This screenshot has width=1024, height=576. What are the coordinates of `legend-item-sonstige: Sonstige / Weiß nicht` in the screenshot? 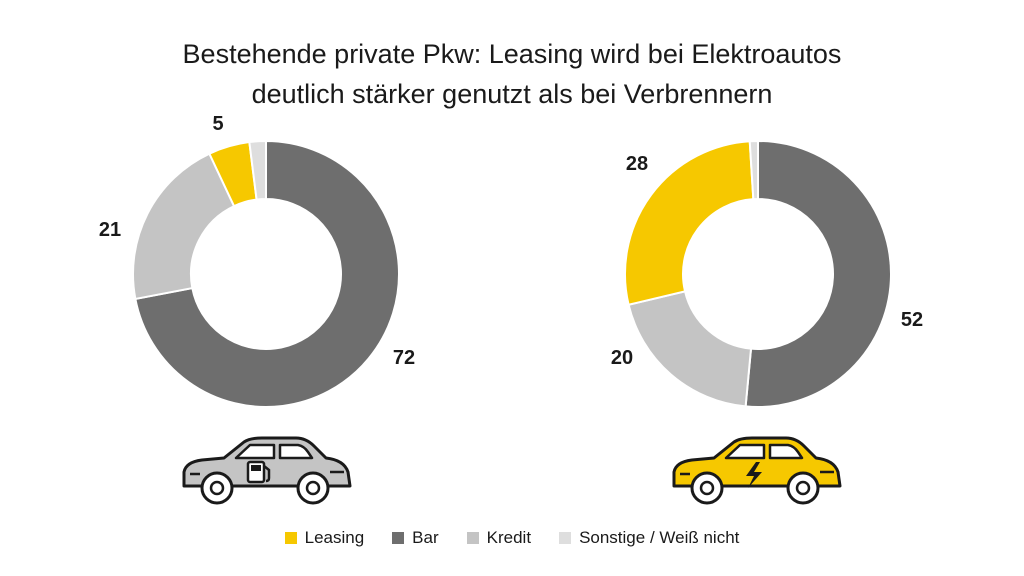 It's located at (649, 538).